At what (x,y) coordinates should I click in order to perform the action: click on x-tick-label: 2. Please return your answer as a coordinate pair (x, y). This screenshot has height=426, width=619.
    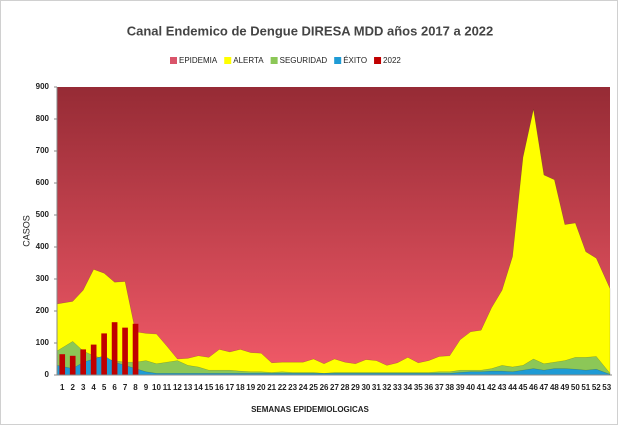
    Looking at the image, I should click on (72, 387).